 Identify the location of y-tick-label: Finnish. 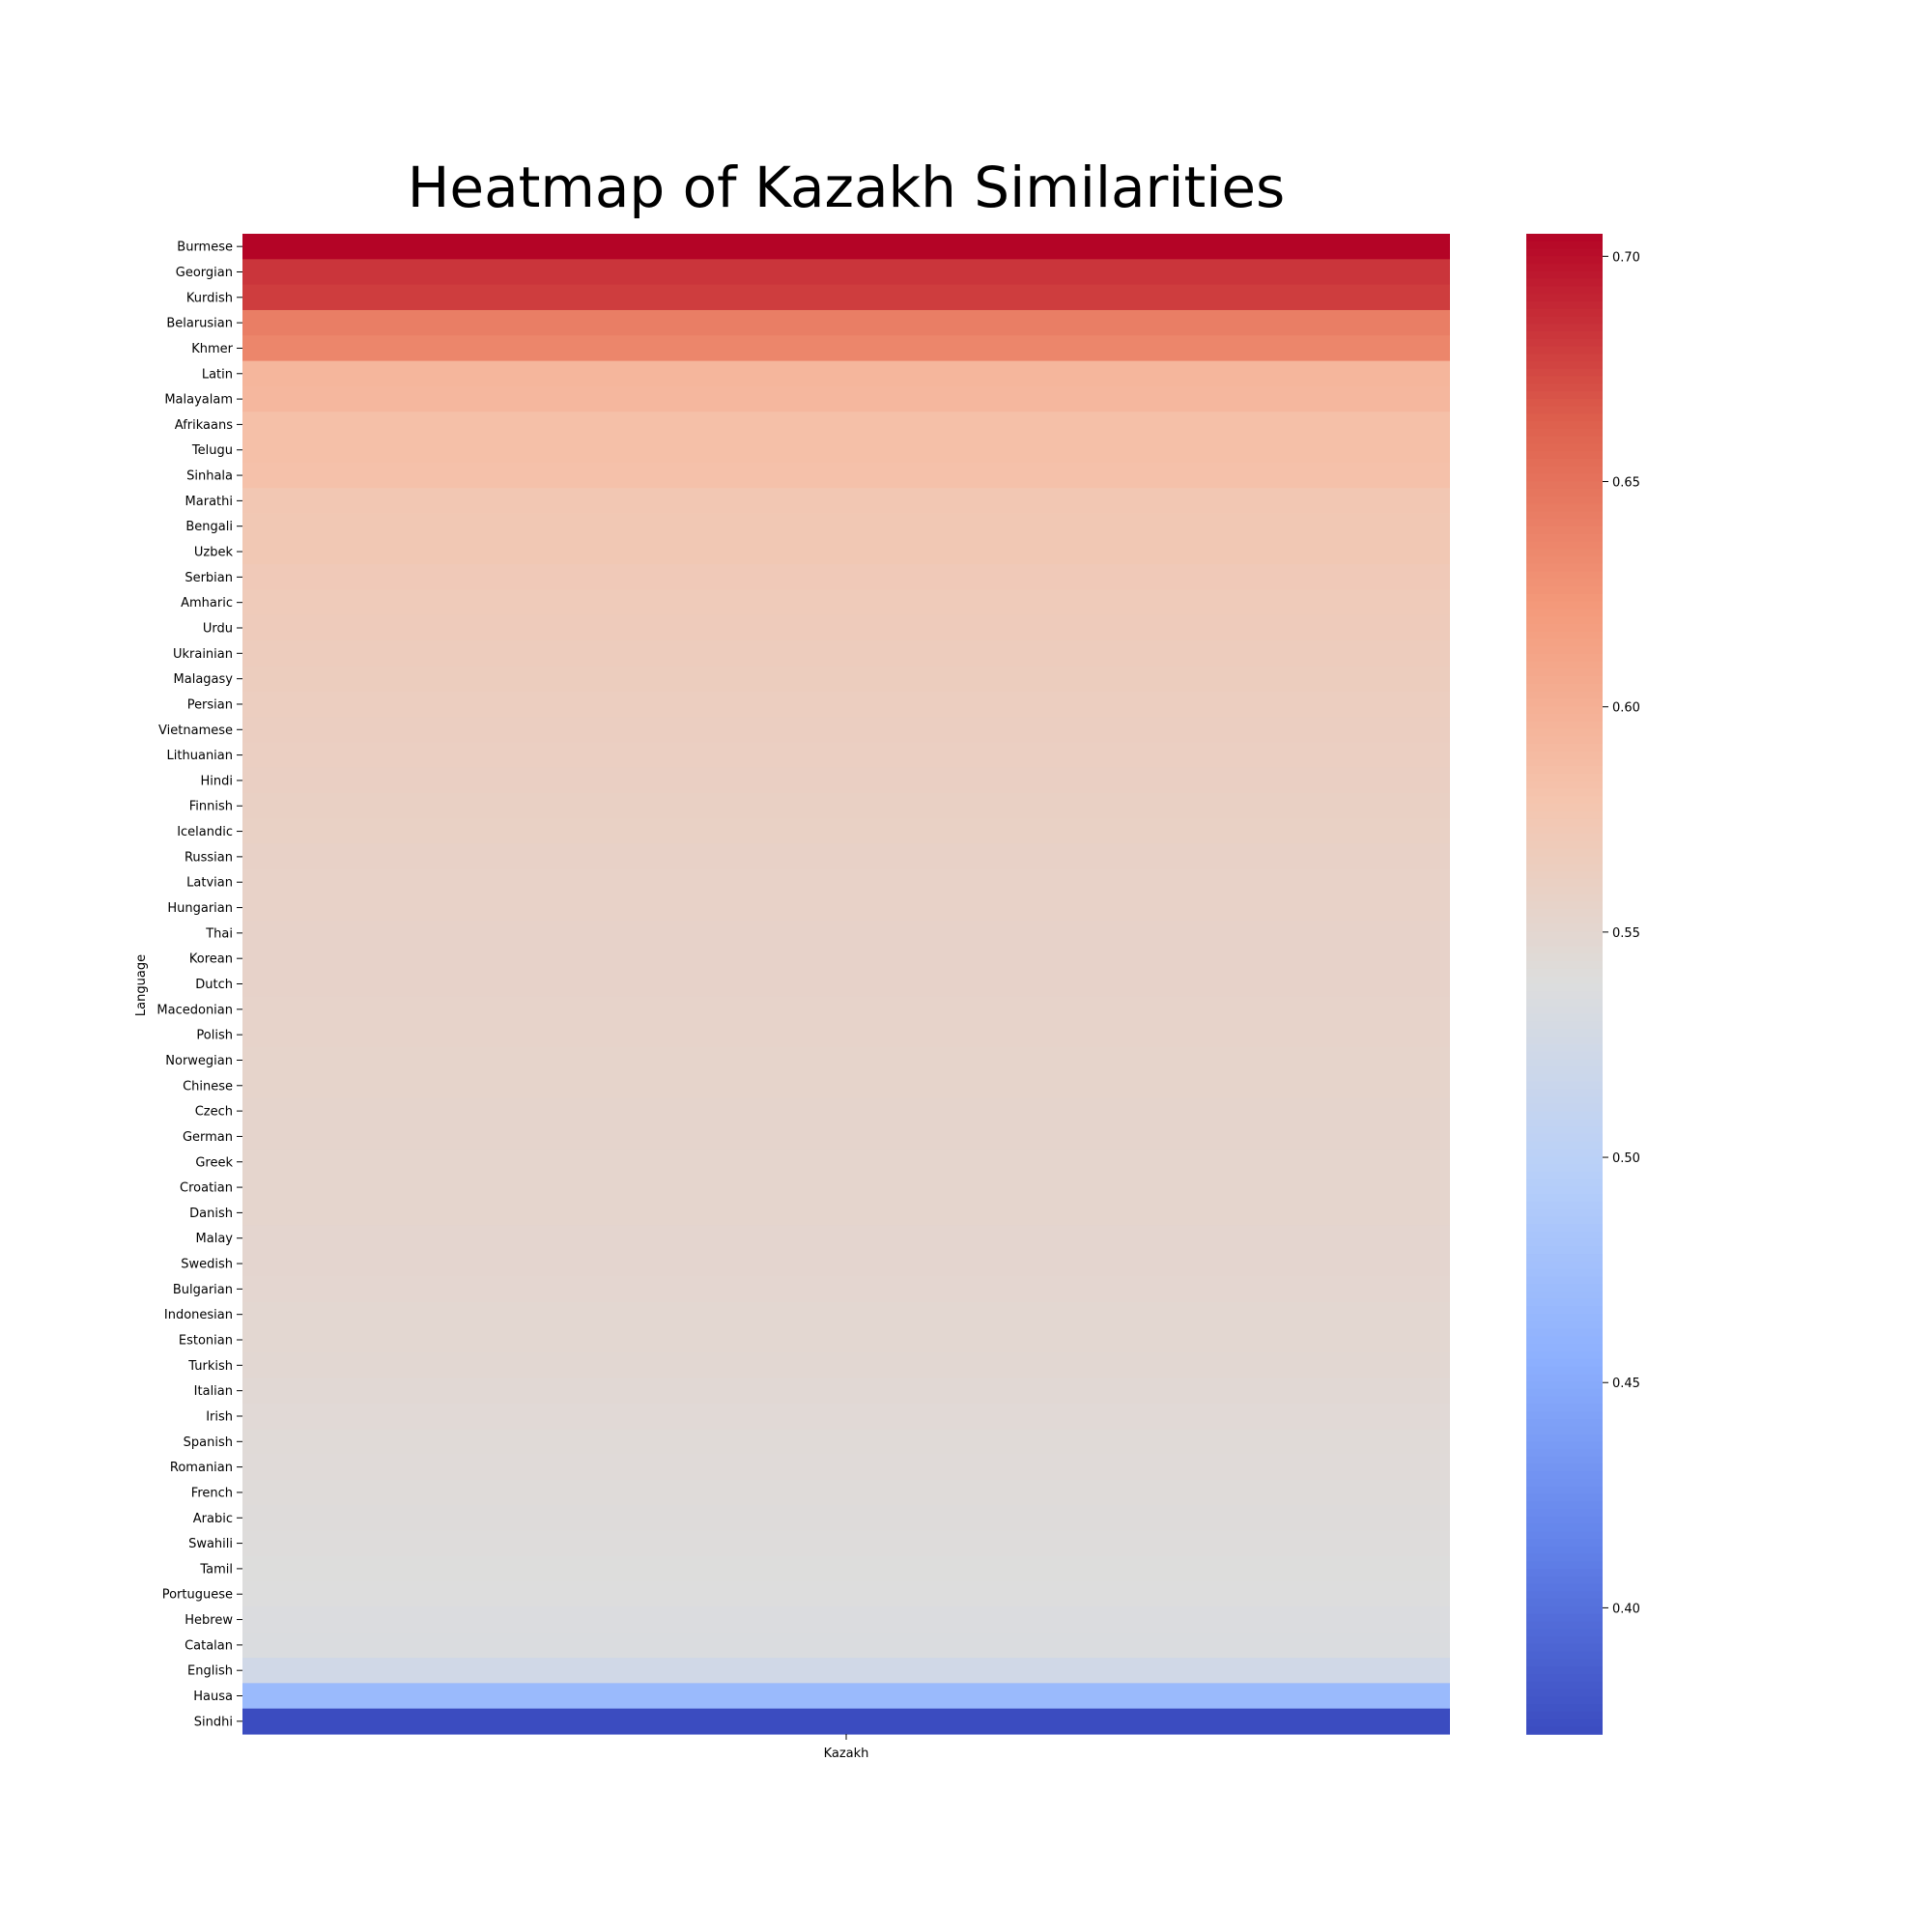
(211, 807).